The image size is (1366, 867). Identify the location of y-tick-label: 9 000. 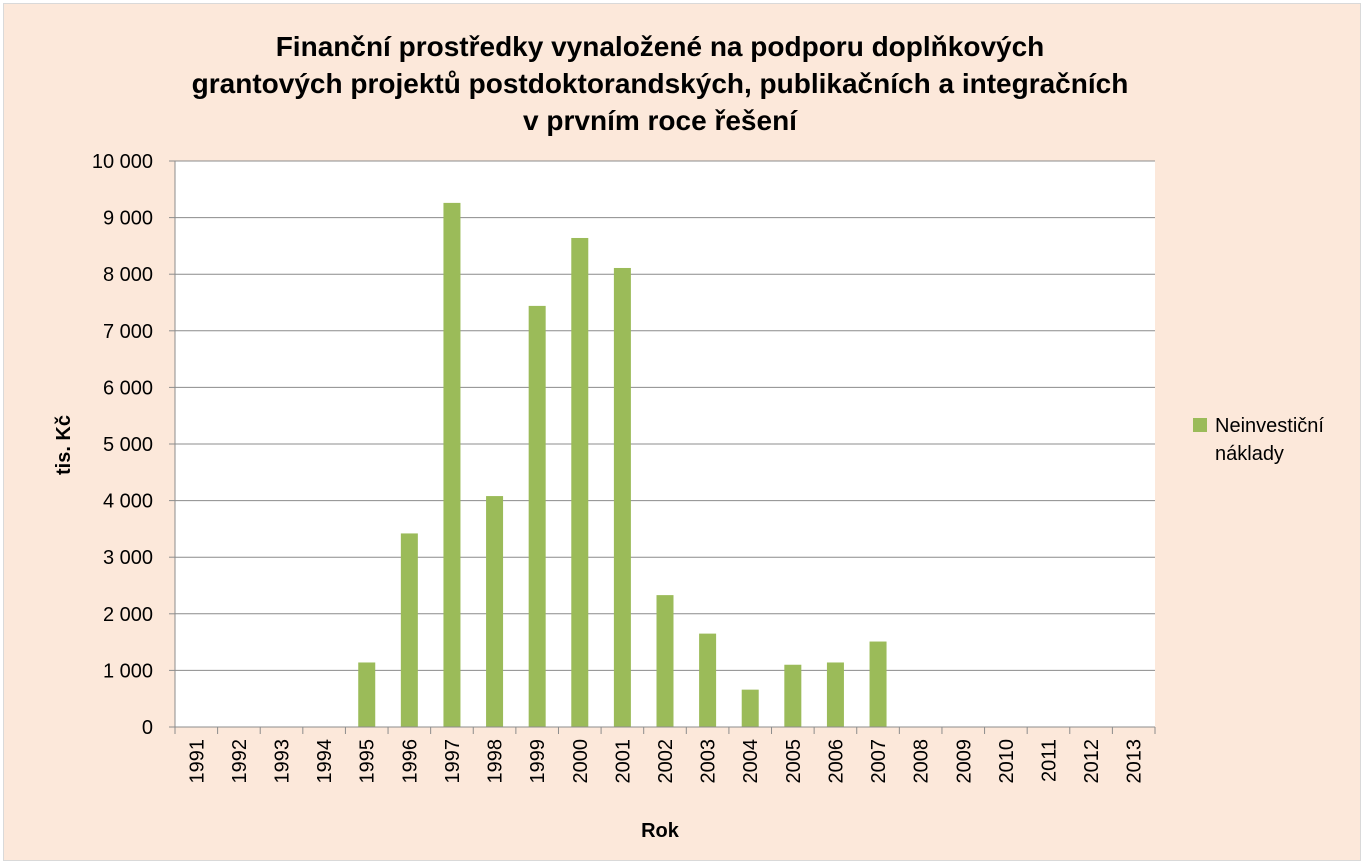
(128, 219).